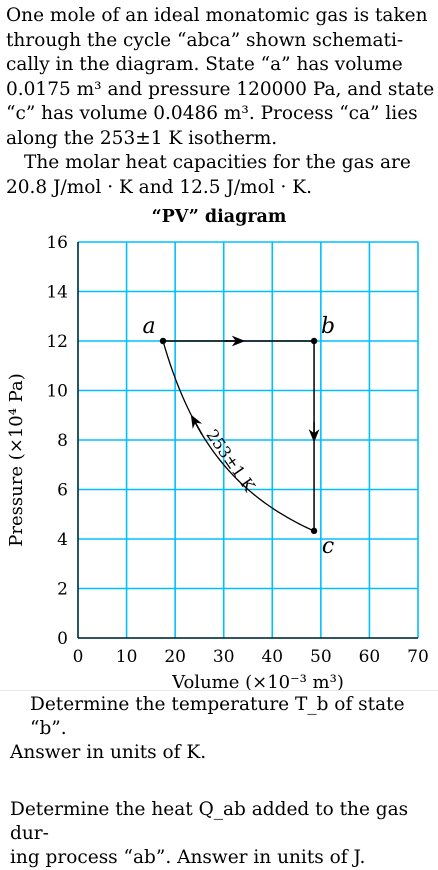 The image size is (438, 870). I want to click on y-tick-label: 8, so click(62, 441).